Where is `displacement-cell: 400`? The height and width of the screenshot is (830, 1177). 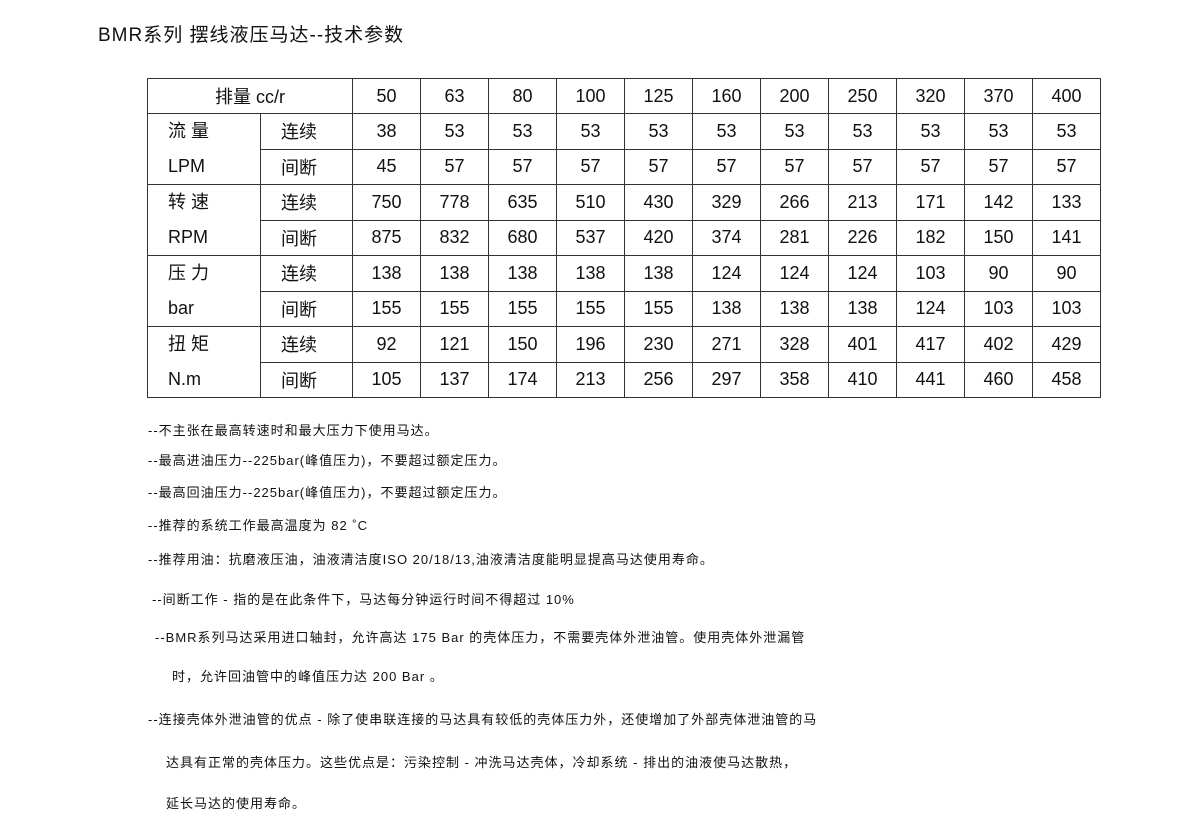
displacement-cell: 400 is located at coordinates (1066, 96).